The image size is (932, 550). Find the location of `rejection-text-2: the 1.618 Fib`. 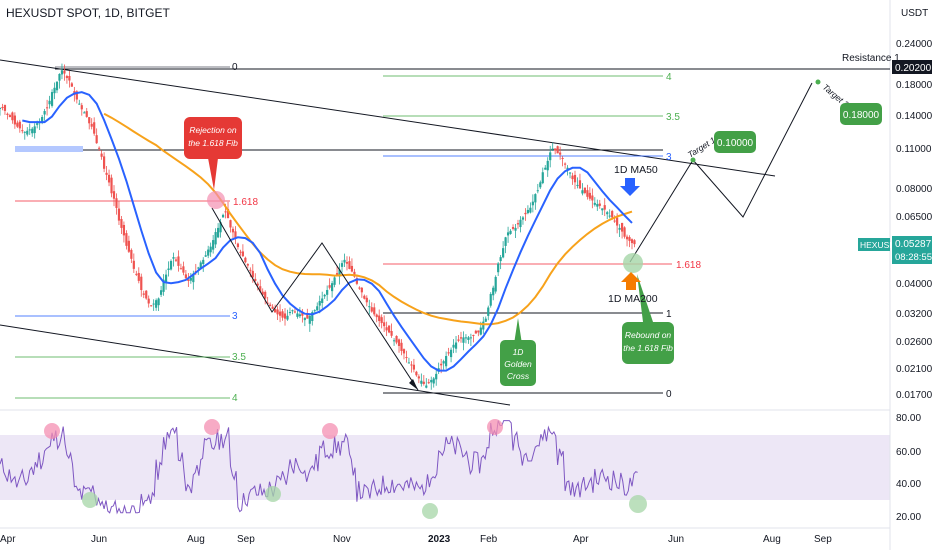

rejection-text-2: the 1.618 Fib is located at coordinates (213, 143).